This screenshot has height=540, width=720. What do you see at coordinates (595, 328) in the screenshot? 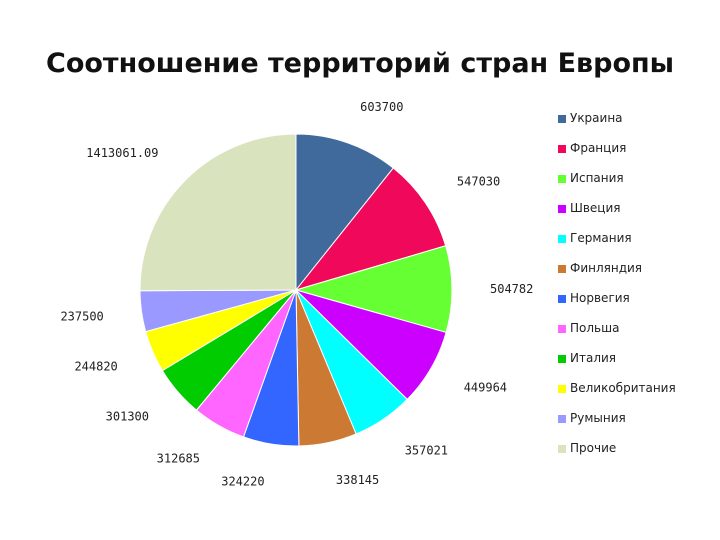
I see `legend-label: Польша` at bounding box center [595, 328].